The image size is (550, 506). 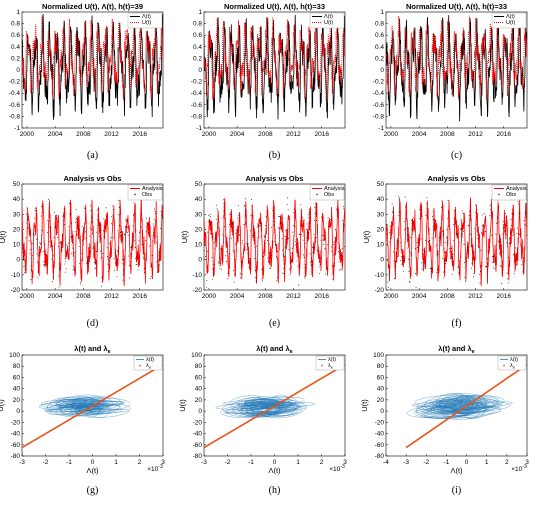 I want to click on legend-label: Analysis, so click(x=516, y=189).